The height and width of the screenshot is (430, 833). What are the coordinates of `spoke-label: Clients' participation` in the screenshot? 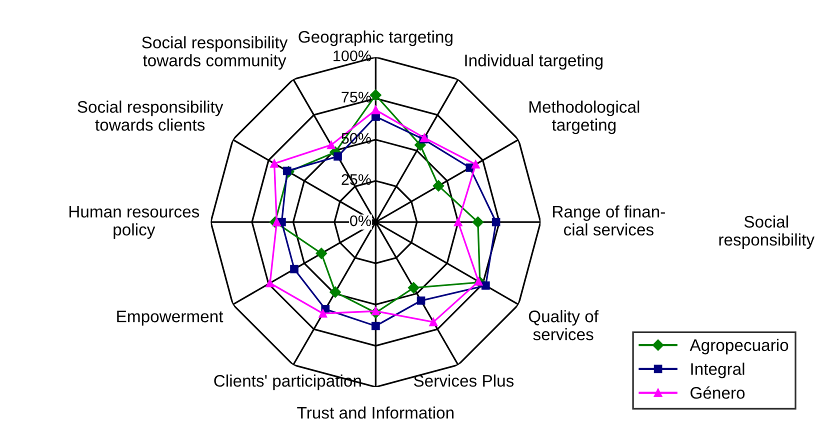 It's located at (287, 382).